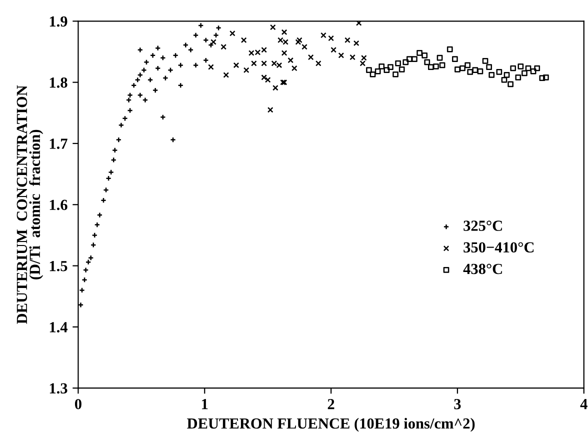 The width and height of the screenshot is (588, 441). I want to click on y-tick-label: 1.6, so click(59, 205).